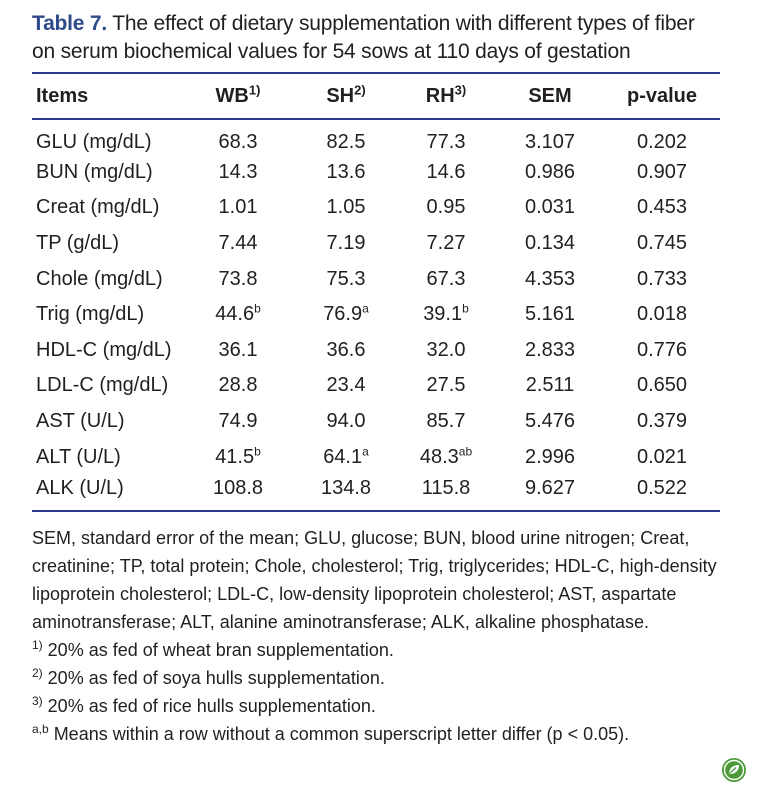  Describe the element at coordinates (238, 313) in the screenshot. I see `cell-wb: 44.6b` at that location.